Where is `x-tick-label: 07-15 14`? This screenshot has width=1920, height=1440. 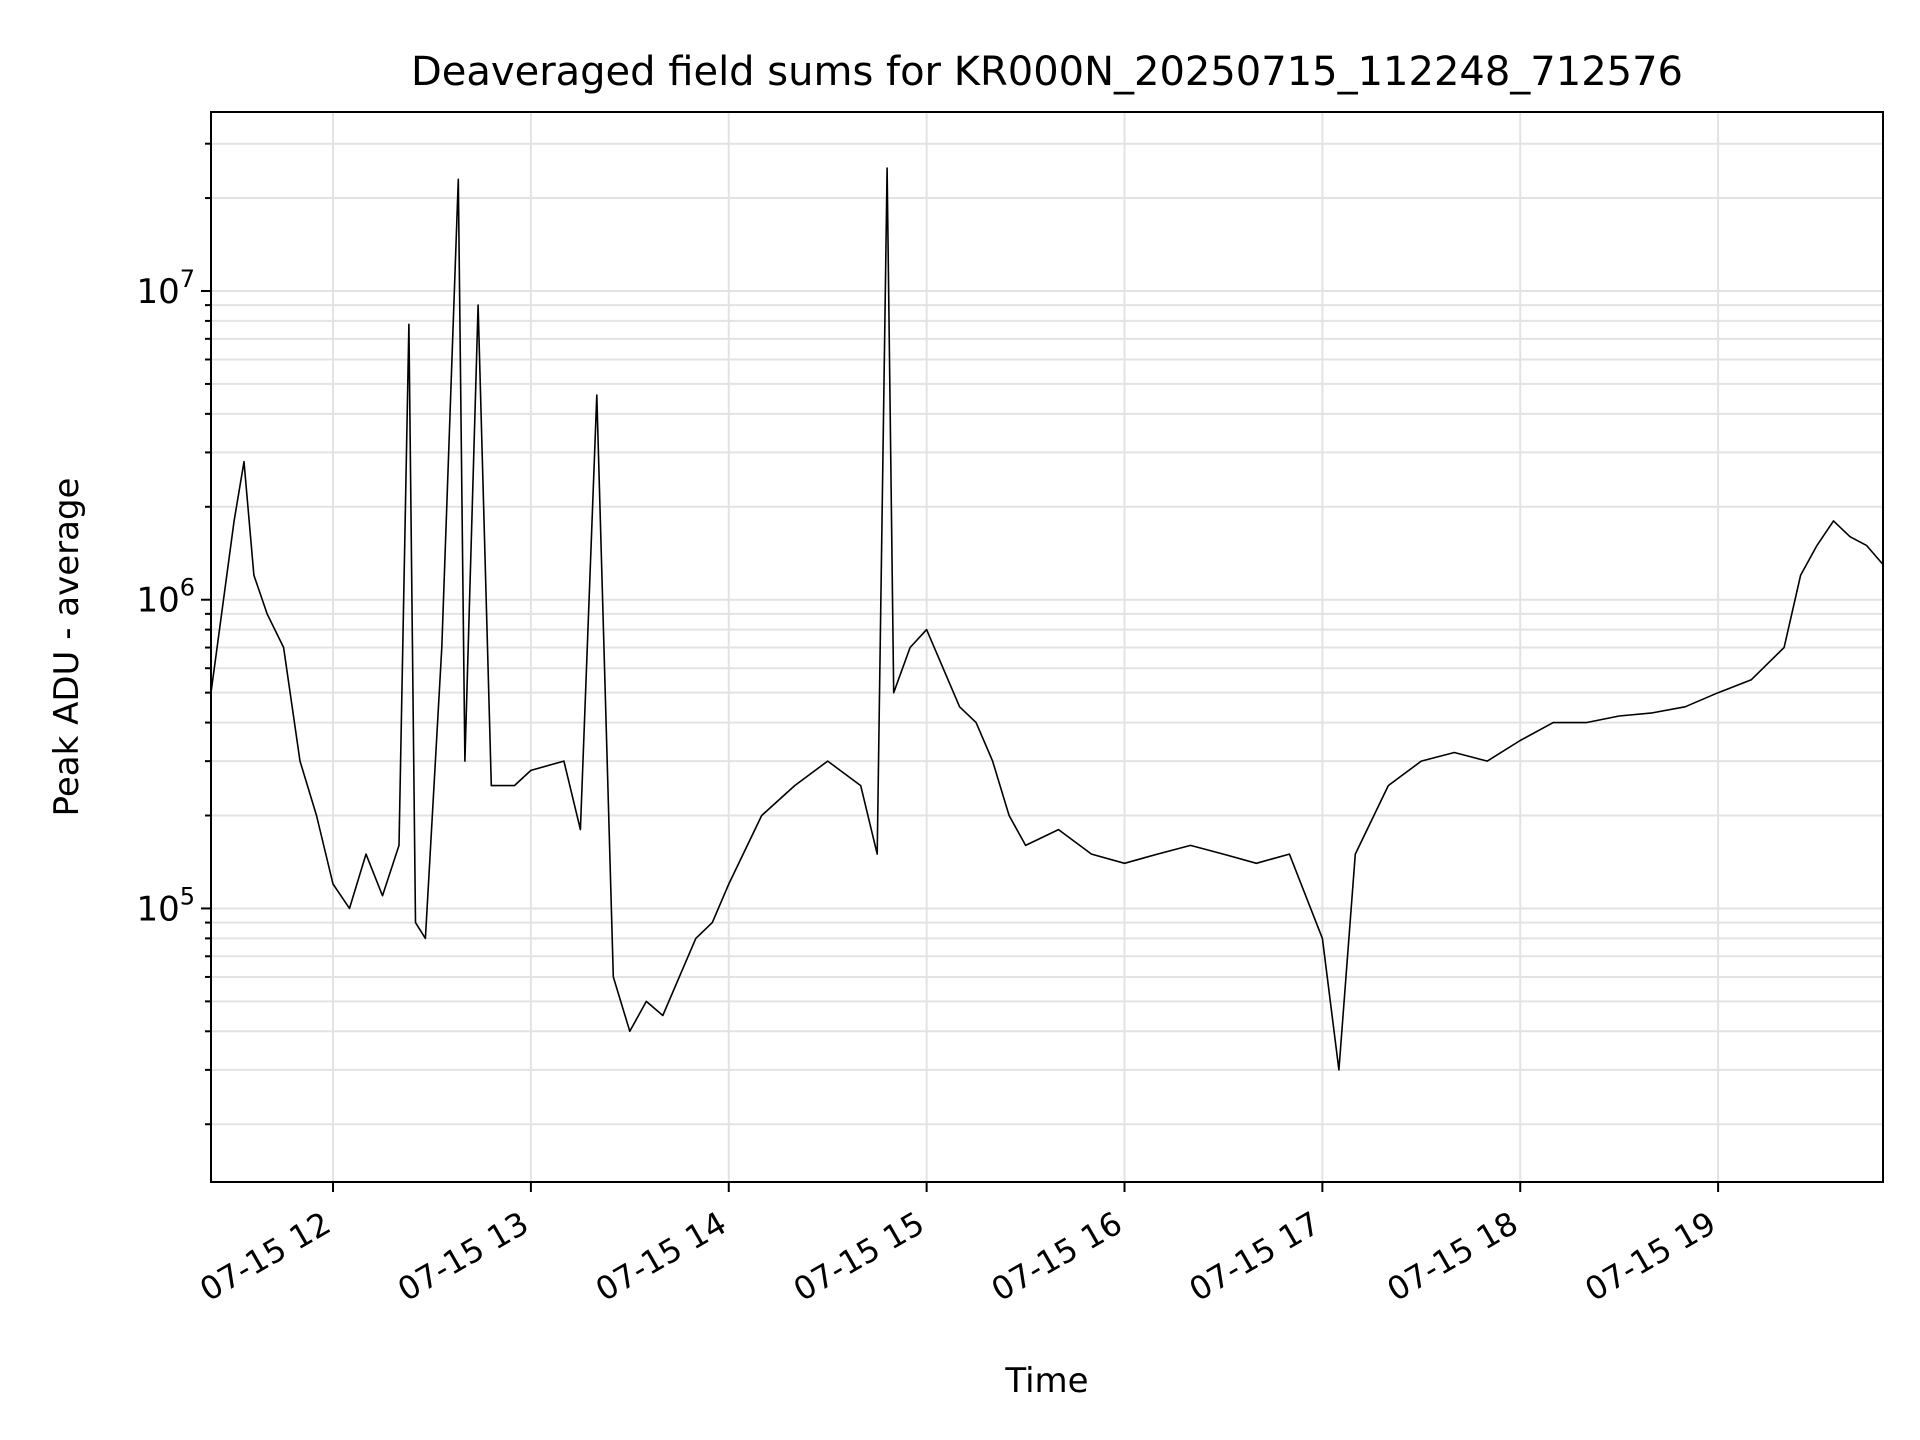 x-tick-label: 07-15 14 is located at coordinates (661, 1256).